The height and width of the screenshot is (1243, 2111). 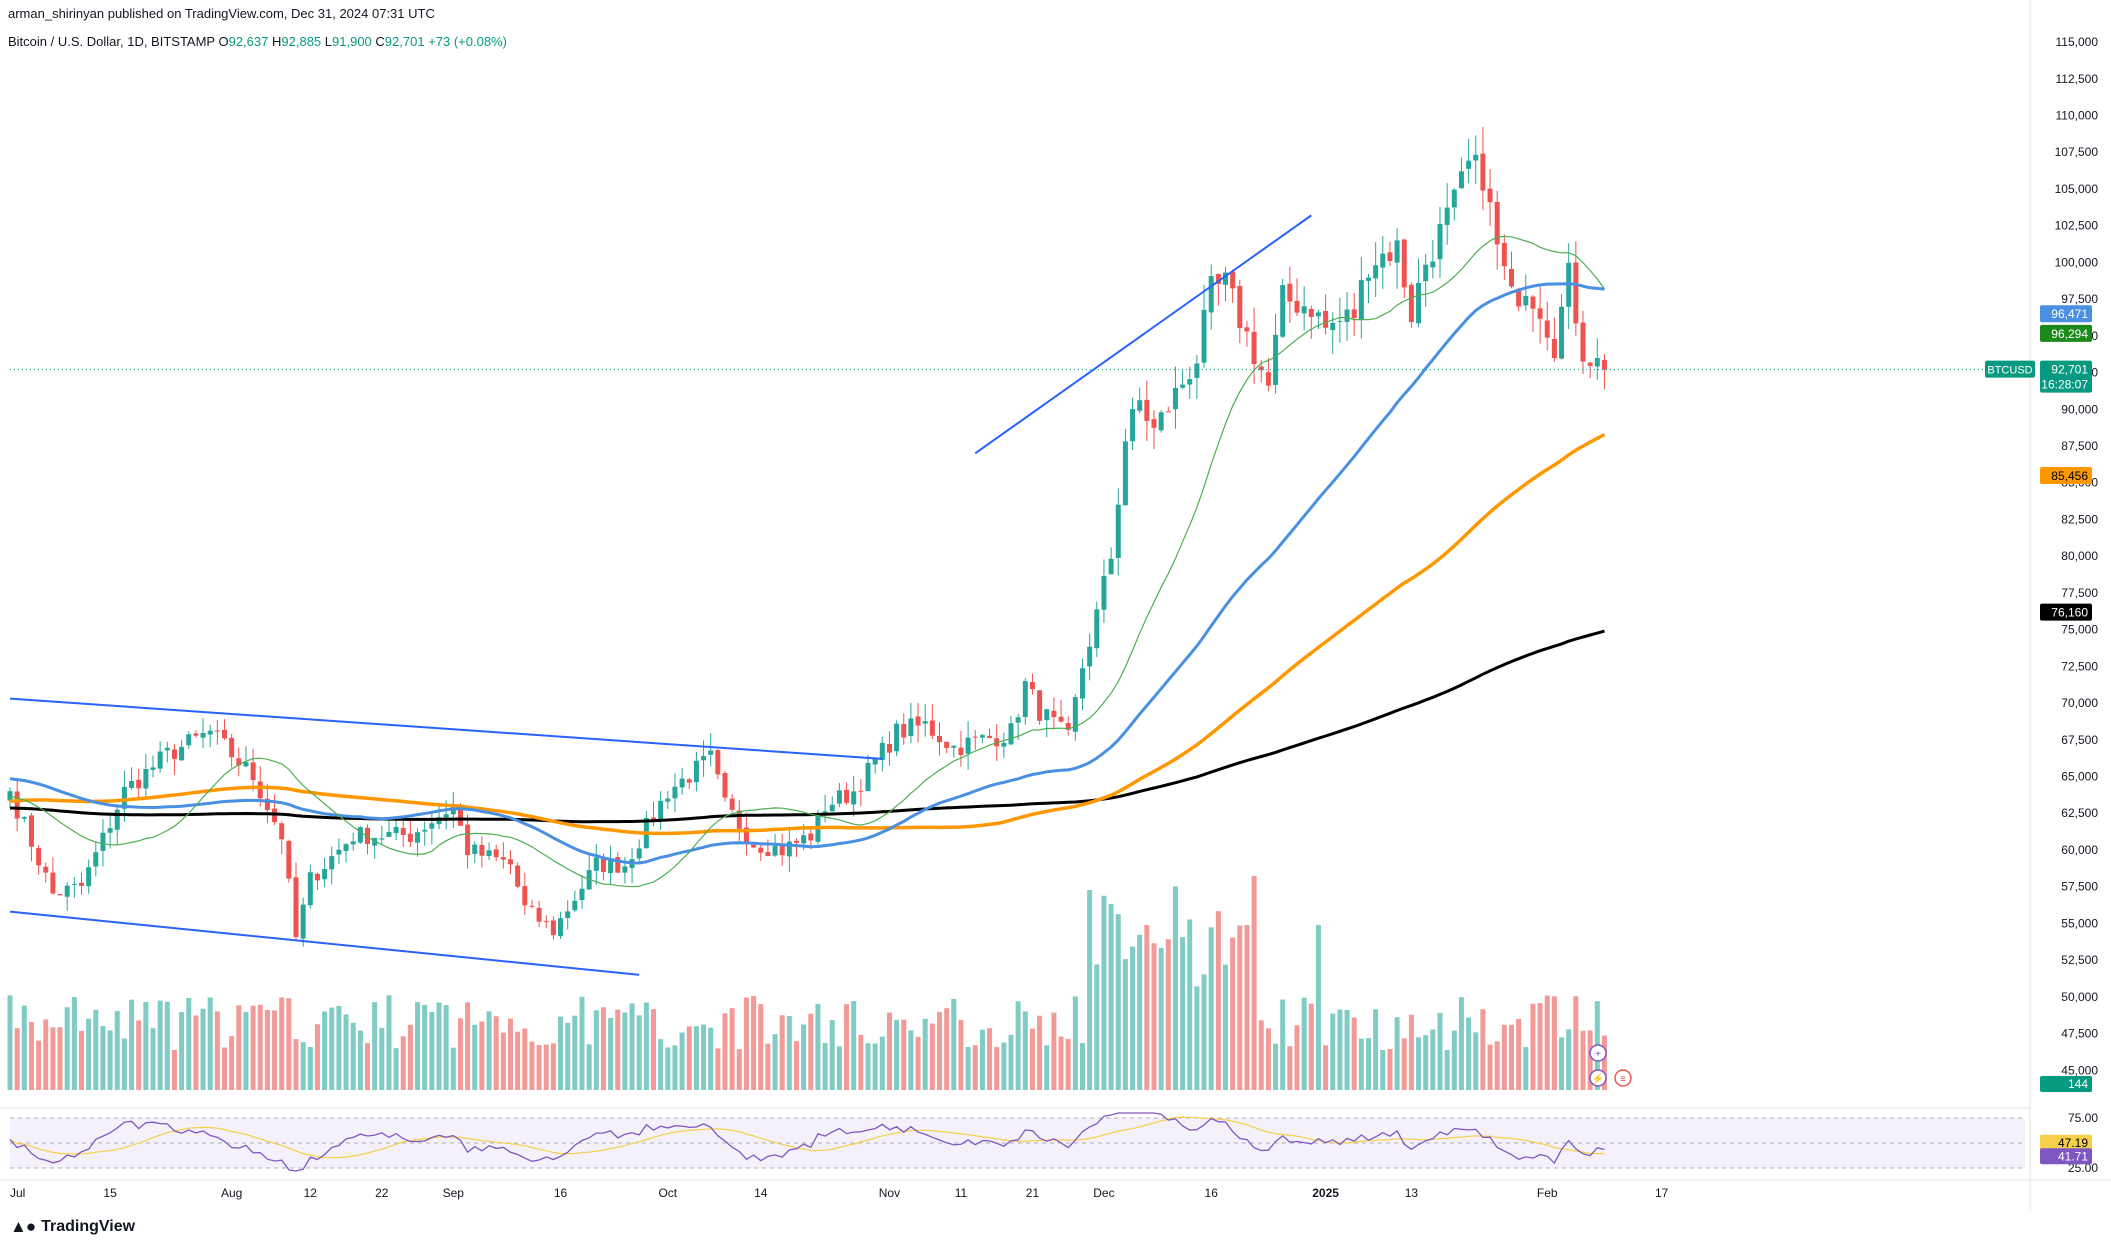 I want to click on rsi-line, so click(x=807, y=1142).